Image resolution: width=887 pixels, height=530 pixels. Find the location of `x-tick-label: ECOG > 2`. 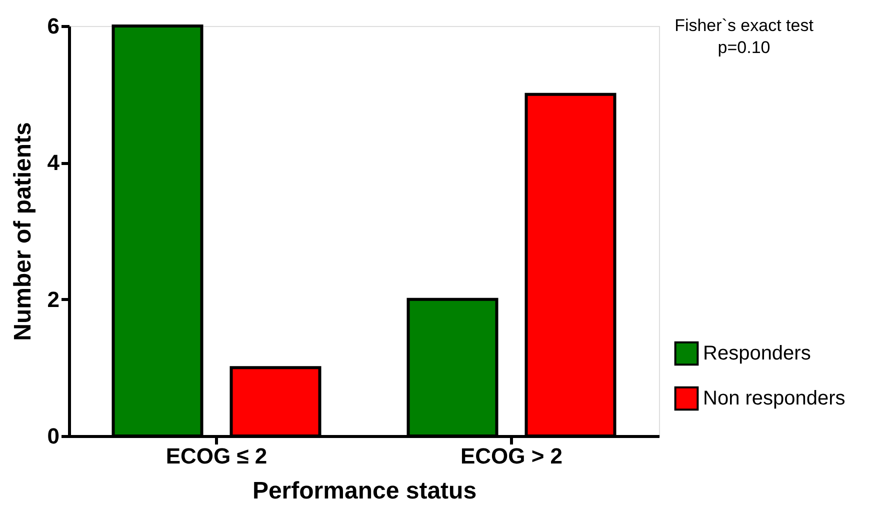

x-tick-label: ECOG > 2 is located at coordinates (511, 456).